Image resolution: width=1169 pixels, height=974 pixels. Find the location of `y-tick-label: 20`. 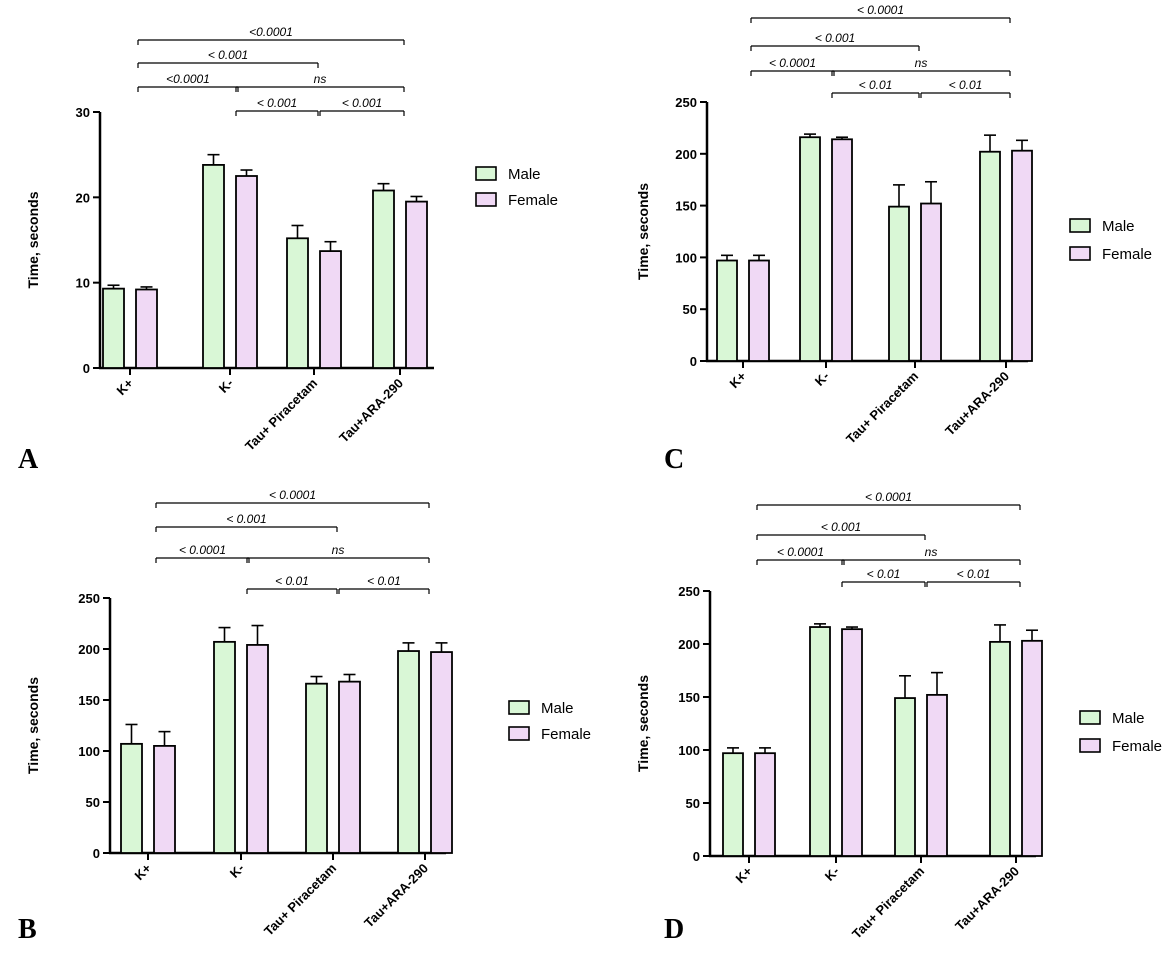

y-tick-label: 20 is located at coordinates (83, 197).